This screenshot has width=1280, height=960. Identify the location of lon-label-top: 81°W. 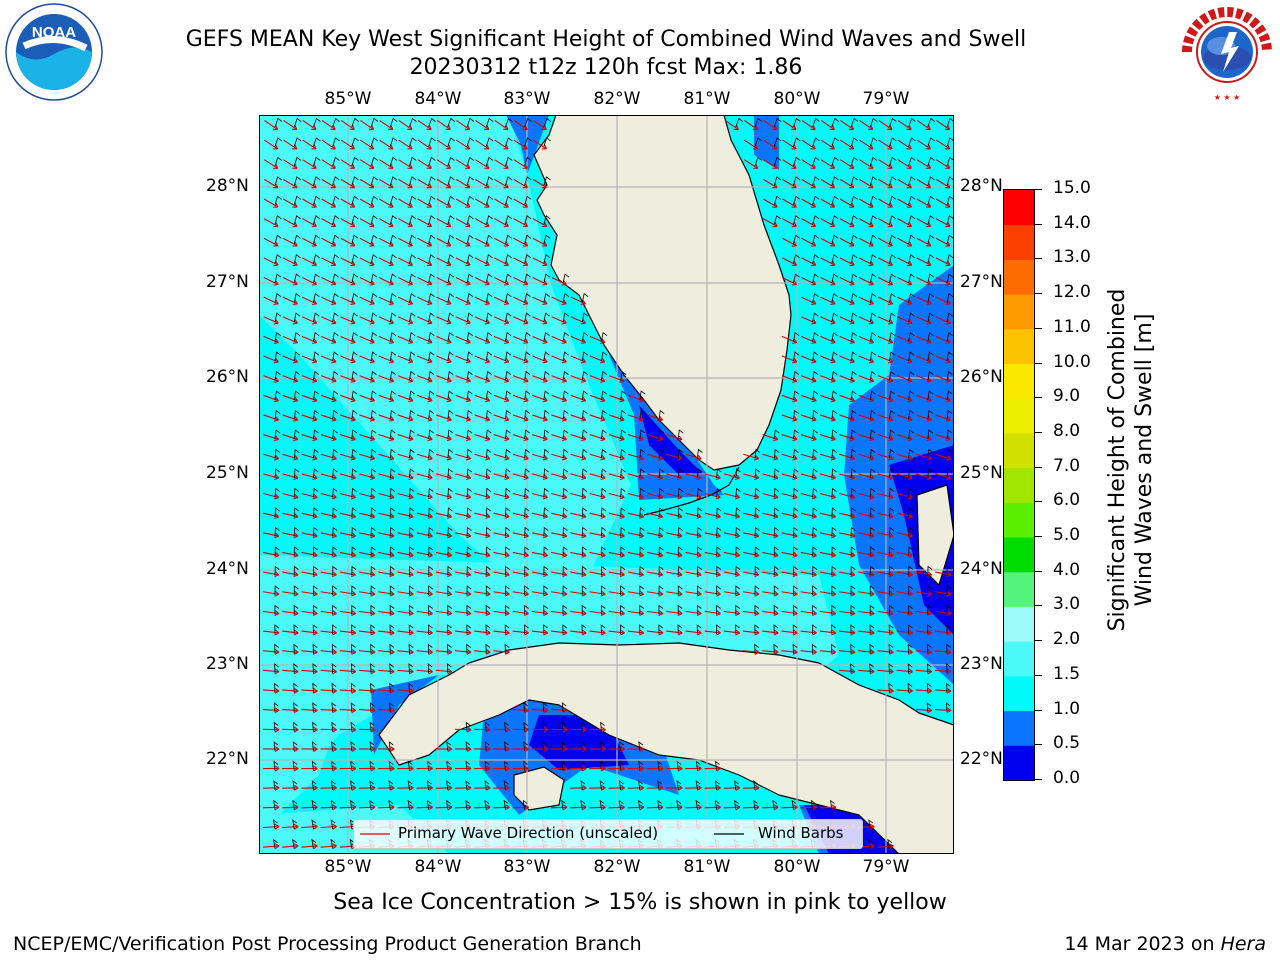
(707, 99).